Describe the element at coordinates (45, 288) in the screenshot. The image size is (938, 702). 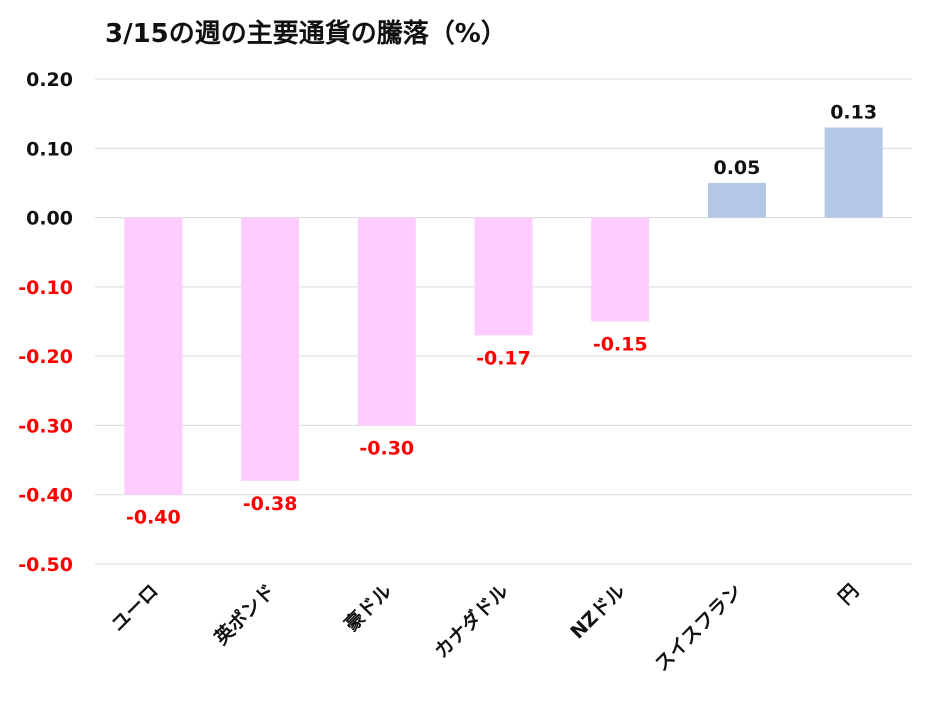
I see `y-tick-label: -0.10` at that location.